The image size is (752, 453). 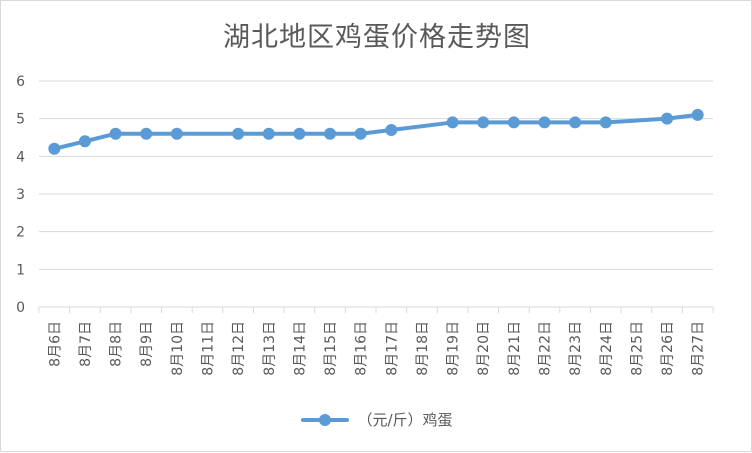 I want to click on x-tick-label: 8月22日, so click(x=546, y=348).